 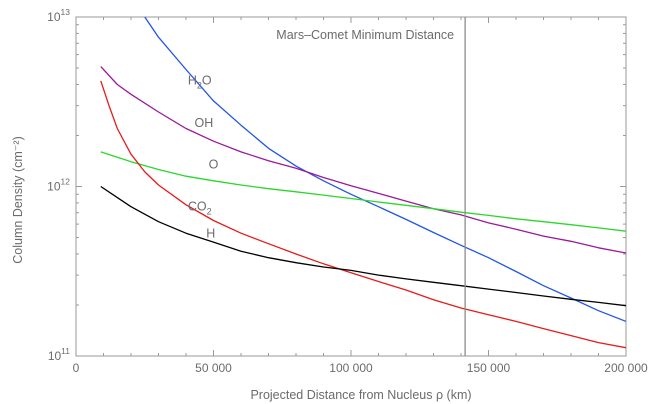 What do you see at coordinates (204, 123) in the screenshot?
I see `series-label-oh: OH` at bounding box center [204, 123].